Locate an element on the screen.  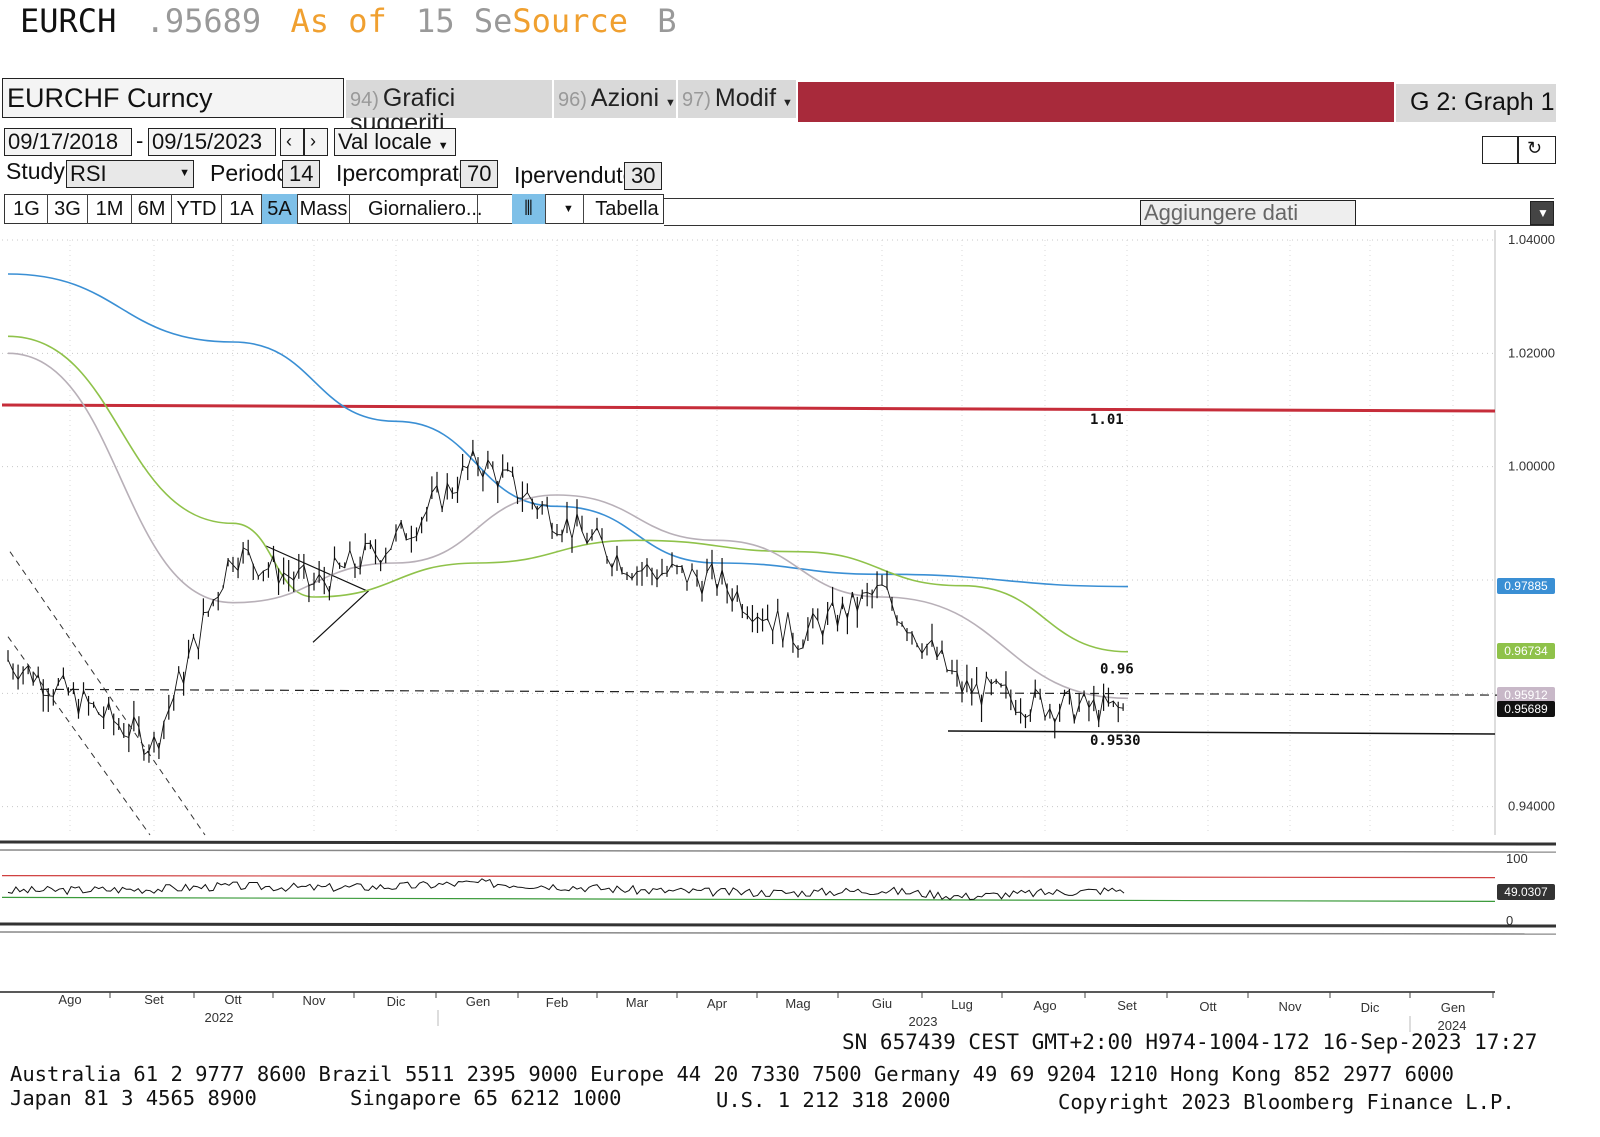
graph-selector: G 2: Graph 1 is located at coordinates (1476, 103).